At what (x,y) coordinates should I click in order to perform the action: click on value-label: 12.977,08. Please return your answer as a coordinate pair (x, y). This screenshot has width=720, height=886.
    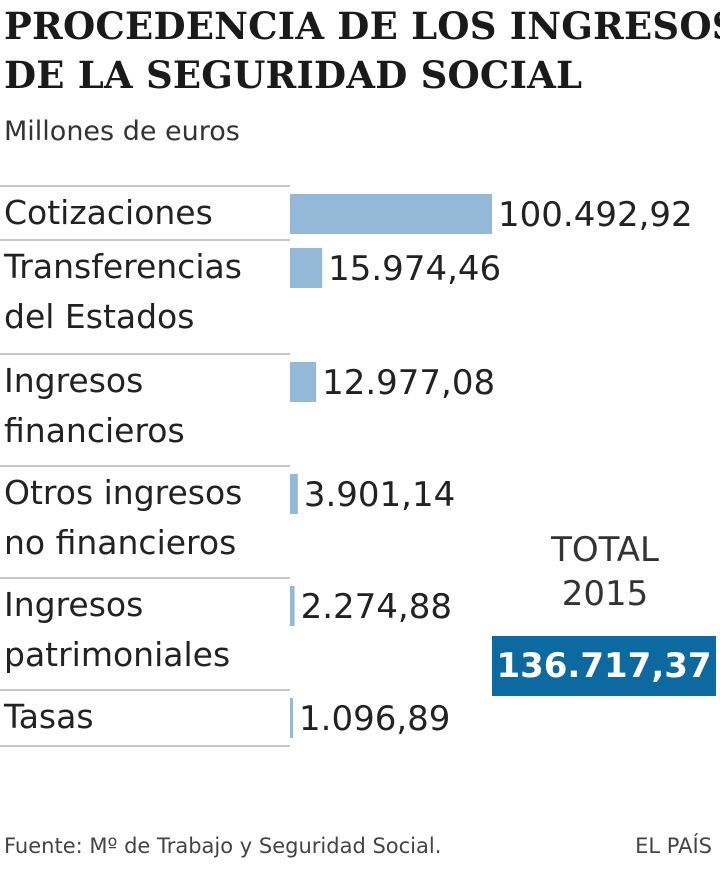
    Looking at the image, I should click on (408, 383).